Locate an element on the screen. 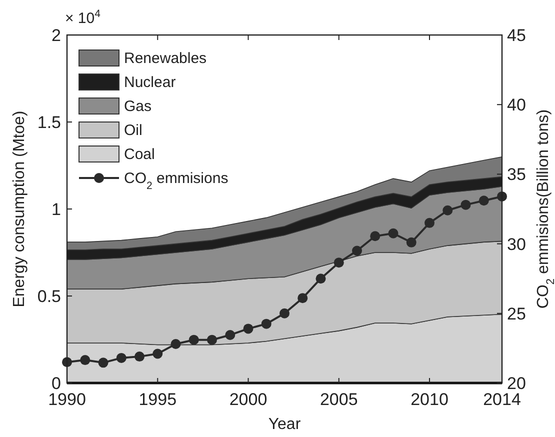  legend-label: Coal is located at coordinates (139, 154).